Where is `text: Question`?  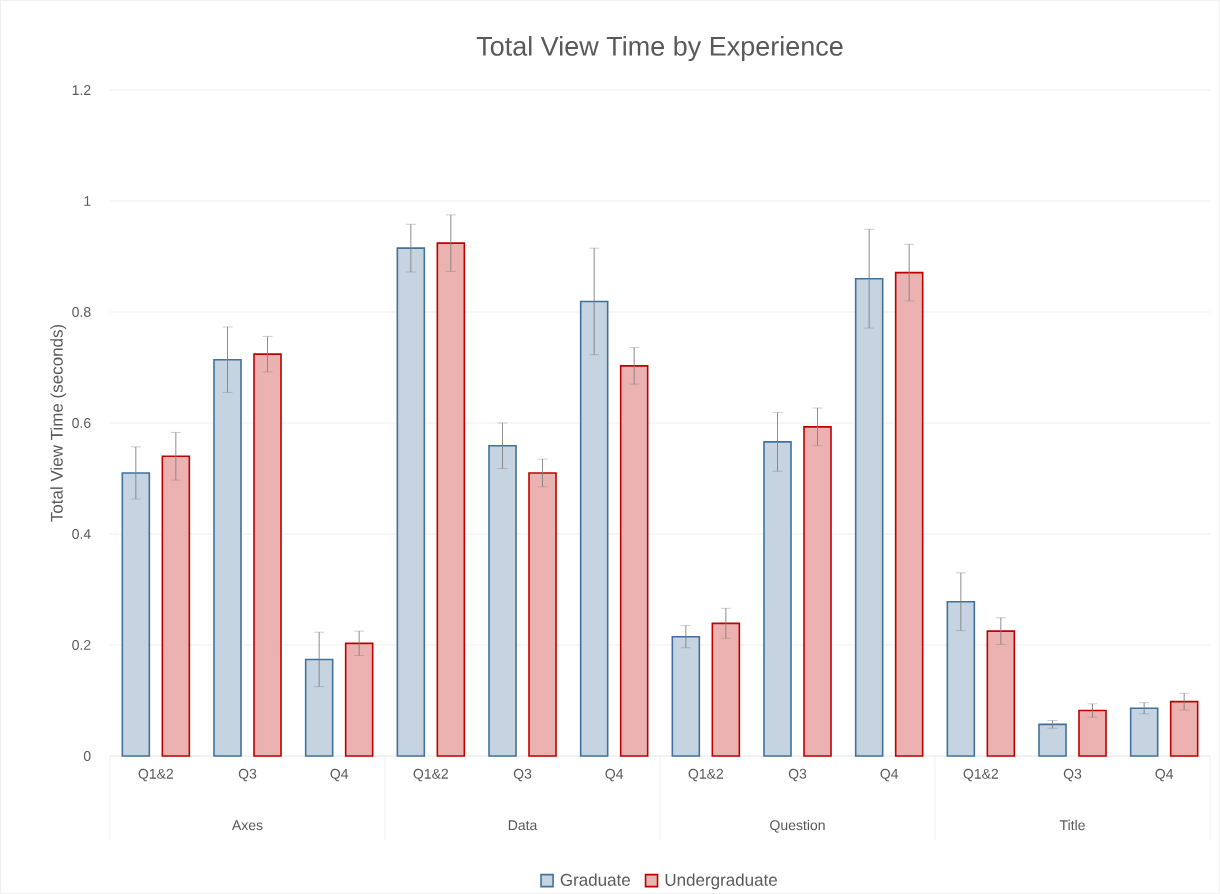
text: Question is located at coordinates (797, 826).